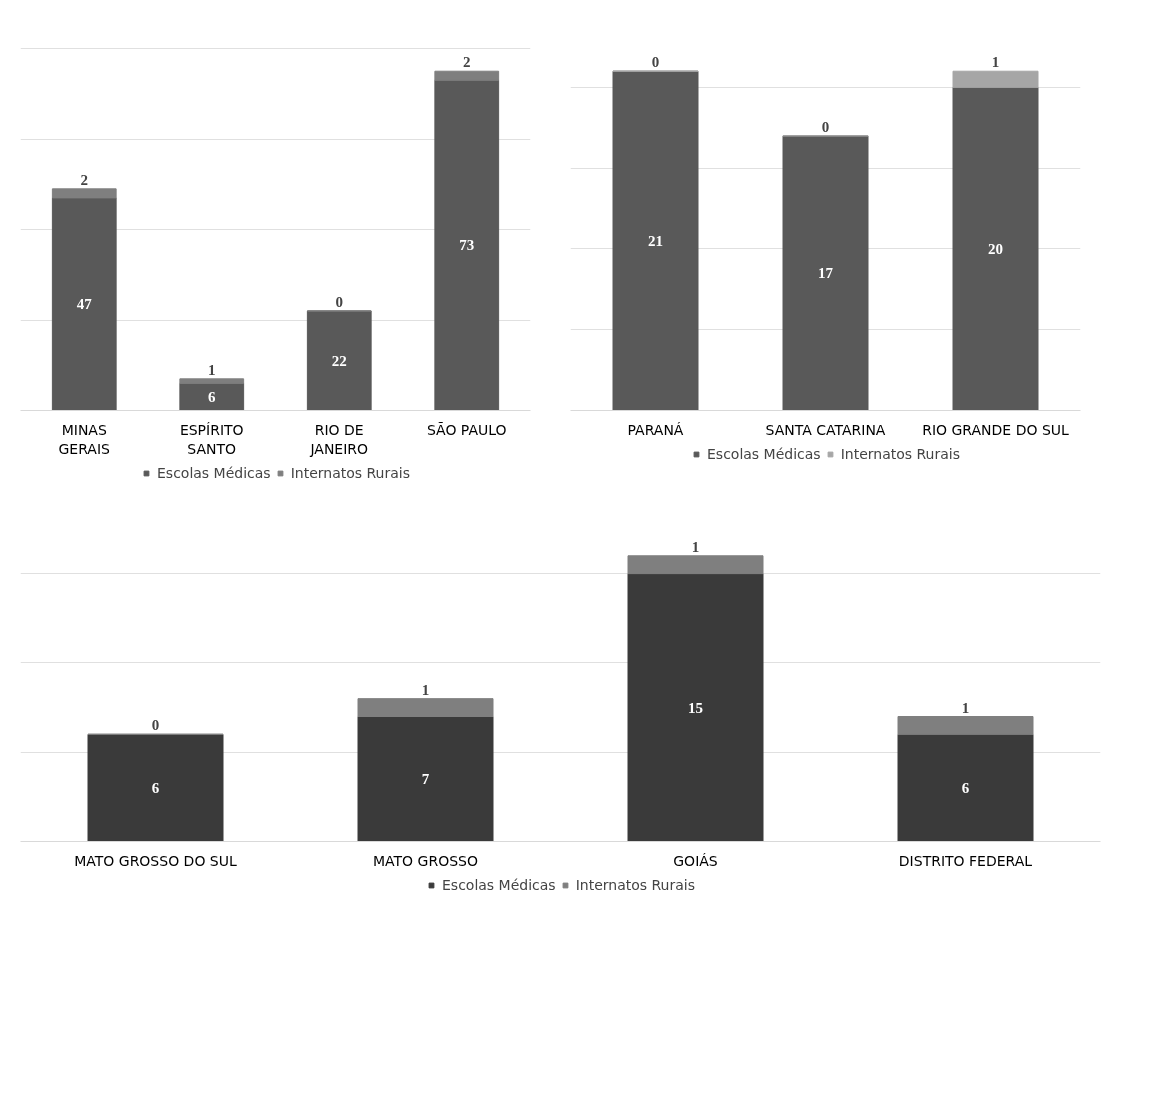  I want to click on x-tick-label: RIO GRANDE DO SUL, so click(996, 429).